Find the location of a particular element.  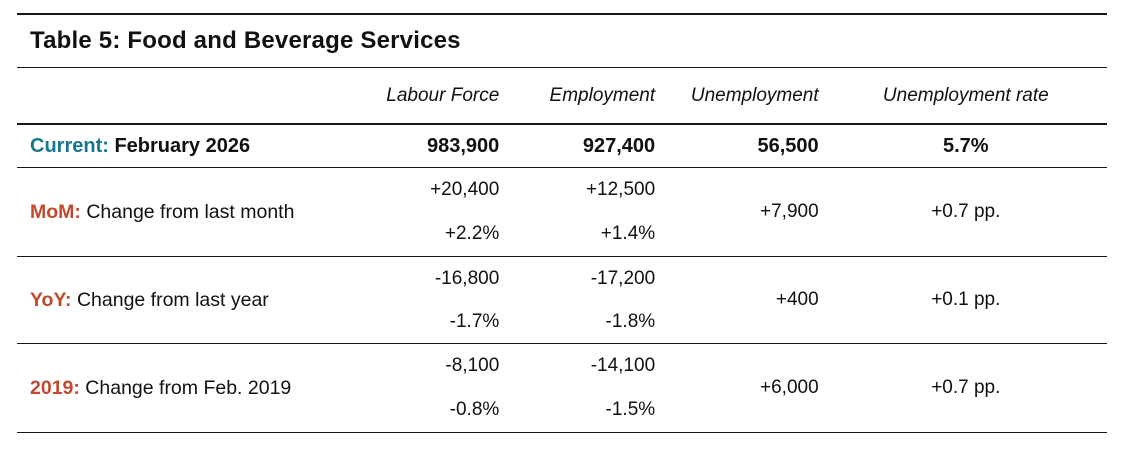

row-prefix-2019: 2019: is located at coordinates (55, 387).